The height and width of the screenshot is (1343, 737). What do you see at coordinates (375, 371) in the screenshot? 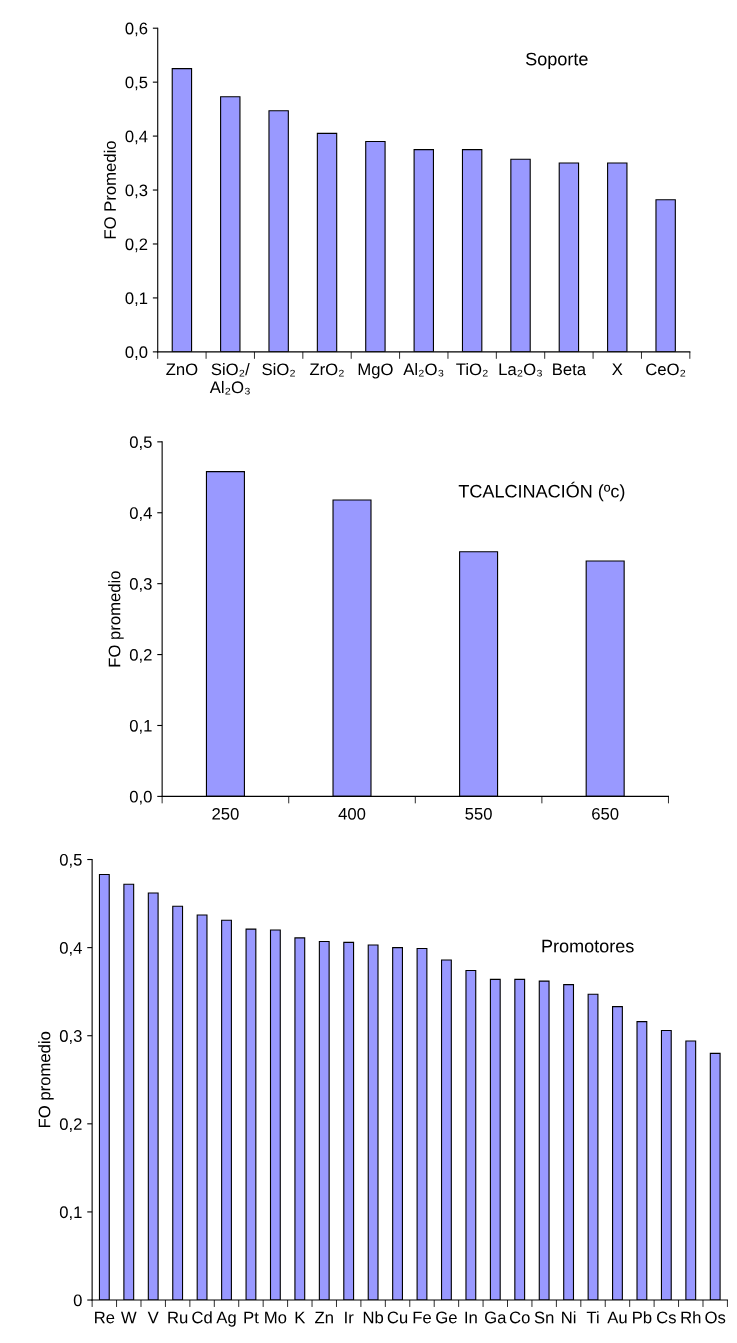
I see `x-tick-label: MgO` at bounding box center [375, 371].